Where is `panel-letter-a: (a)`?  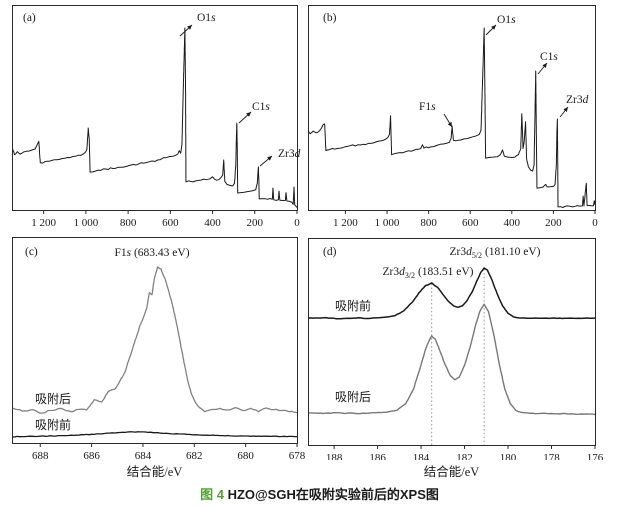
panel-letter-a: (a) is located at coordinates (29, 18).